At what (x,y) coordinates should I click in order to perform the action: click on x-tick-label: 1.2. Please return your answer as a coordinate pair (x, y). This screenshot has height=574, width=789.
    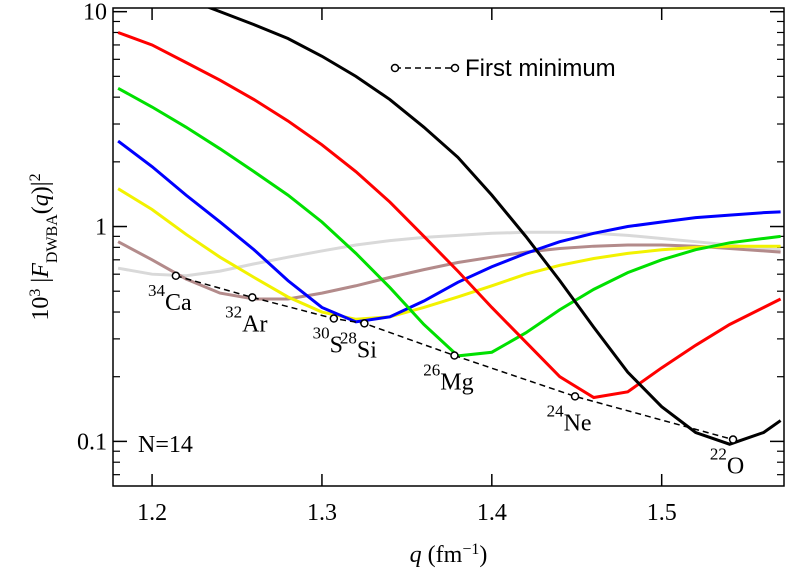
    Looking at the image, I should click on (152, 513).